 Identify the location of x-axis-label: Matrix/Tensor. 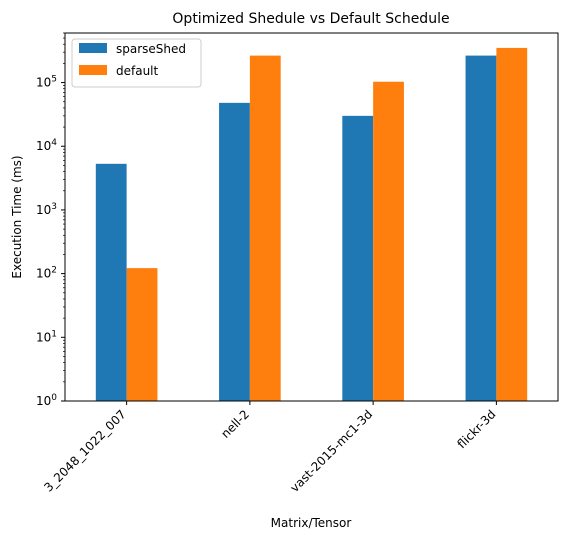
(311, 523).